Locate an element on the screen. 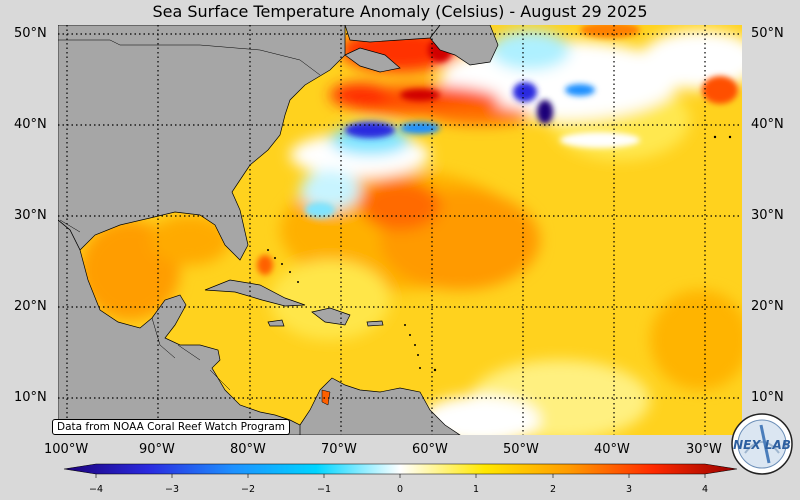  nexlab-logo-icon: NEX LAB is located at coordinates (762, 444).